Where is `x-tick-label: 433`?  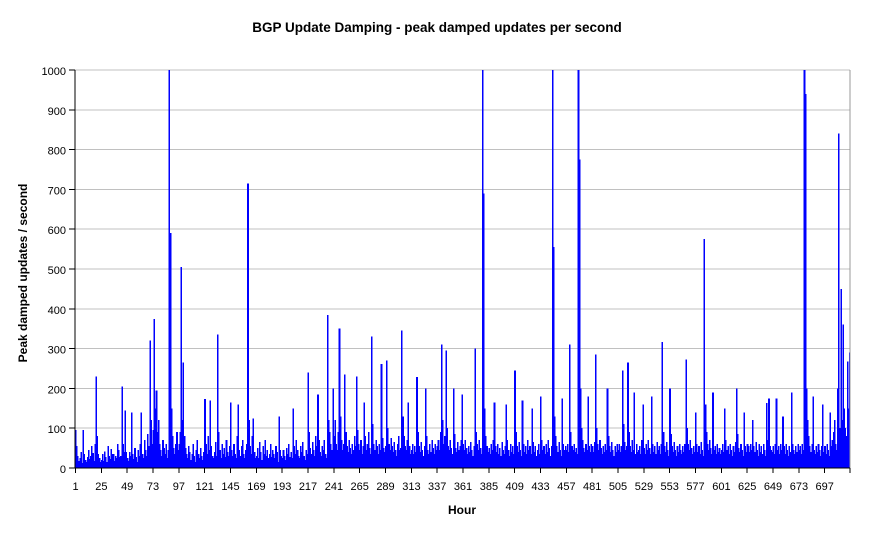
x-tick-label: 433 is located at coordinates (540, 487).